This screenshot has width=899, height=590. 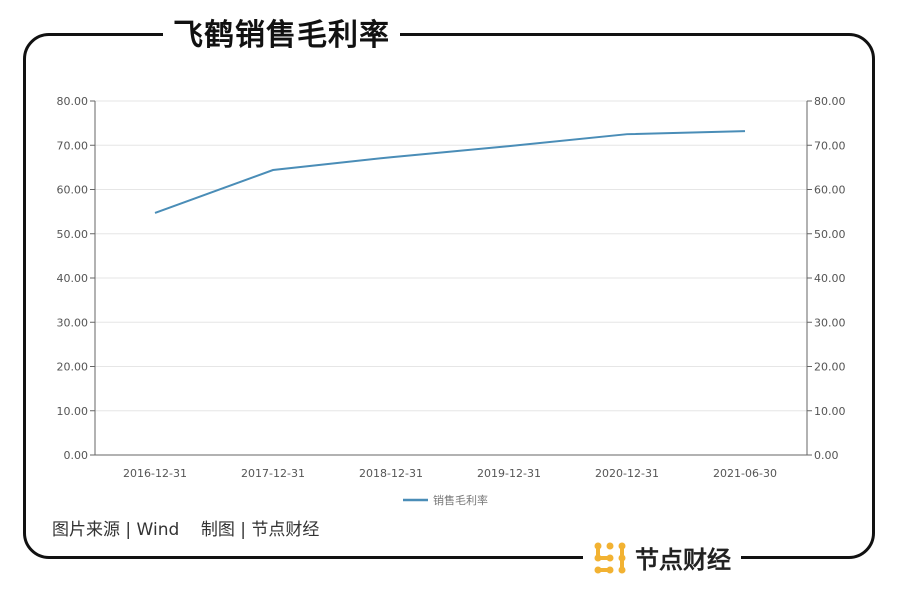 I want to click on y-tick-label: 60.00, so click(x=73, y=190).